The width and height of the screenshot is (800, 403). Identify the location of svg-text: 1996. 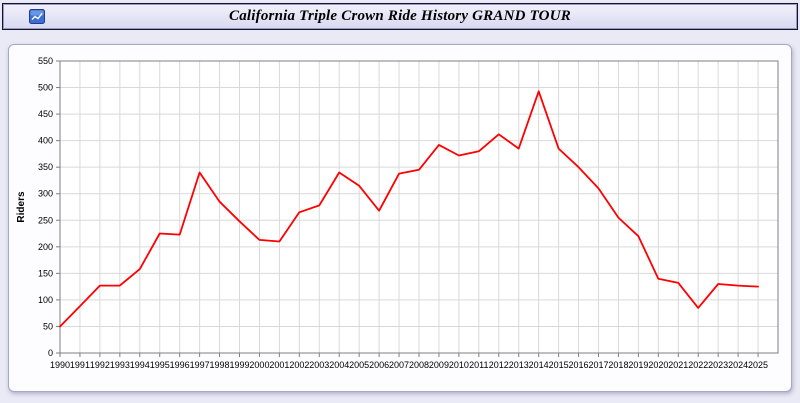
(180, 365).